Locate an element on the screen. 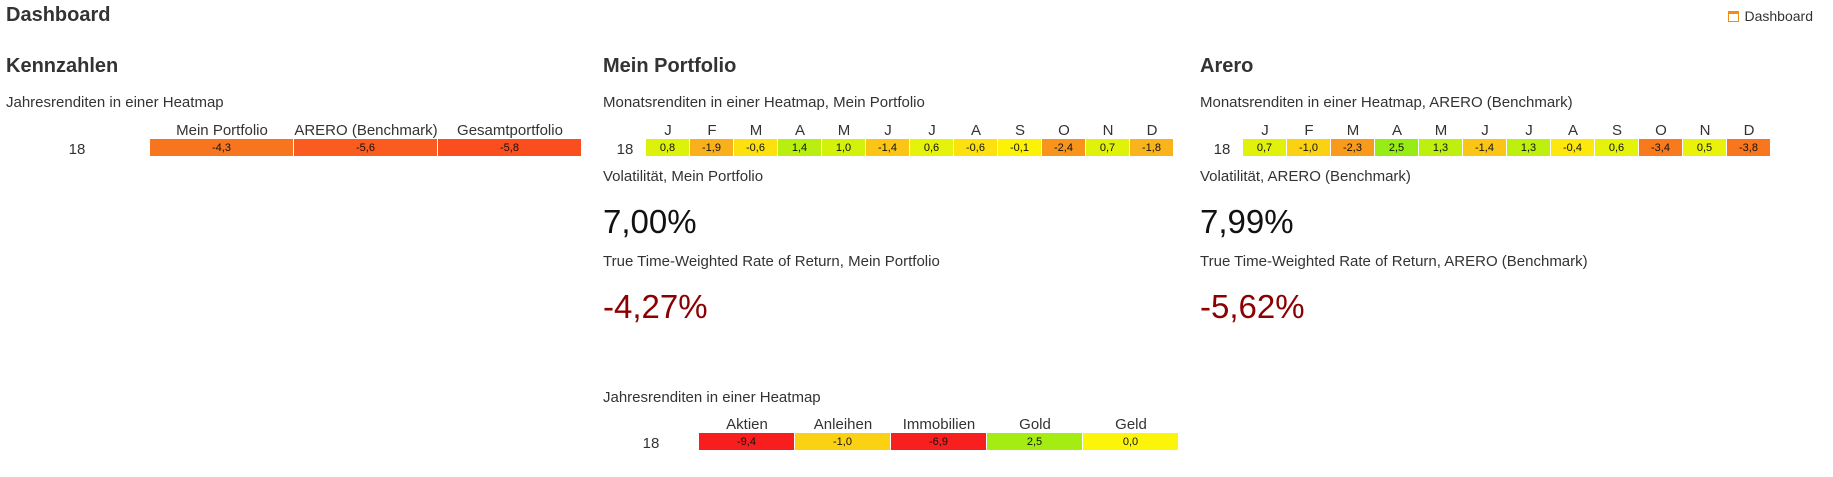 The width and height of the screenshot is (1833, 477). kennzahlen-heatmap-label: Jahresrenditen in einer Heatmap is located at coordinates (115, 102).